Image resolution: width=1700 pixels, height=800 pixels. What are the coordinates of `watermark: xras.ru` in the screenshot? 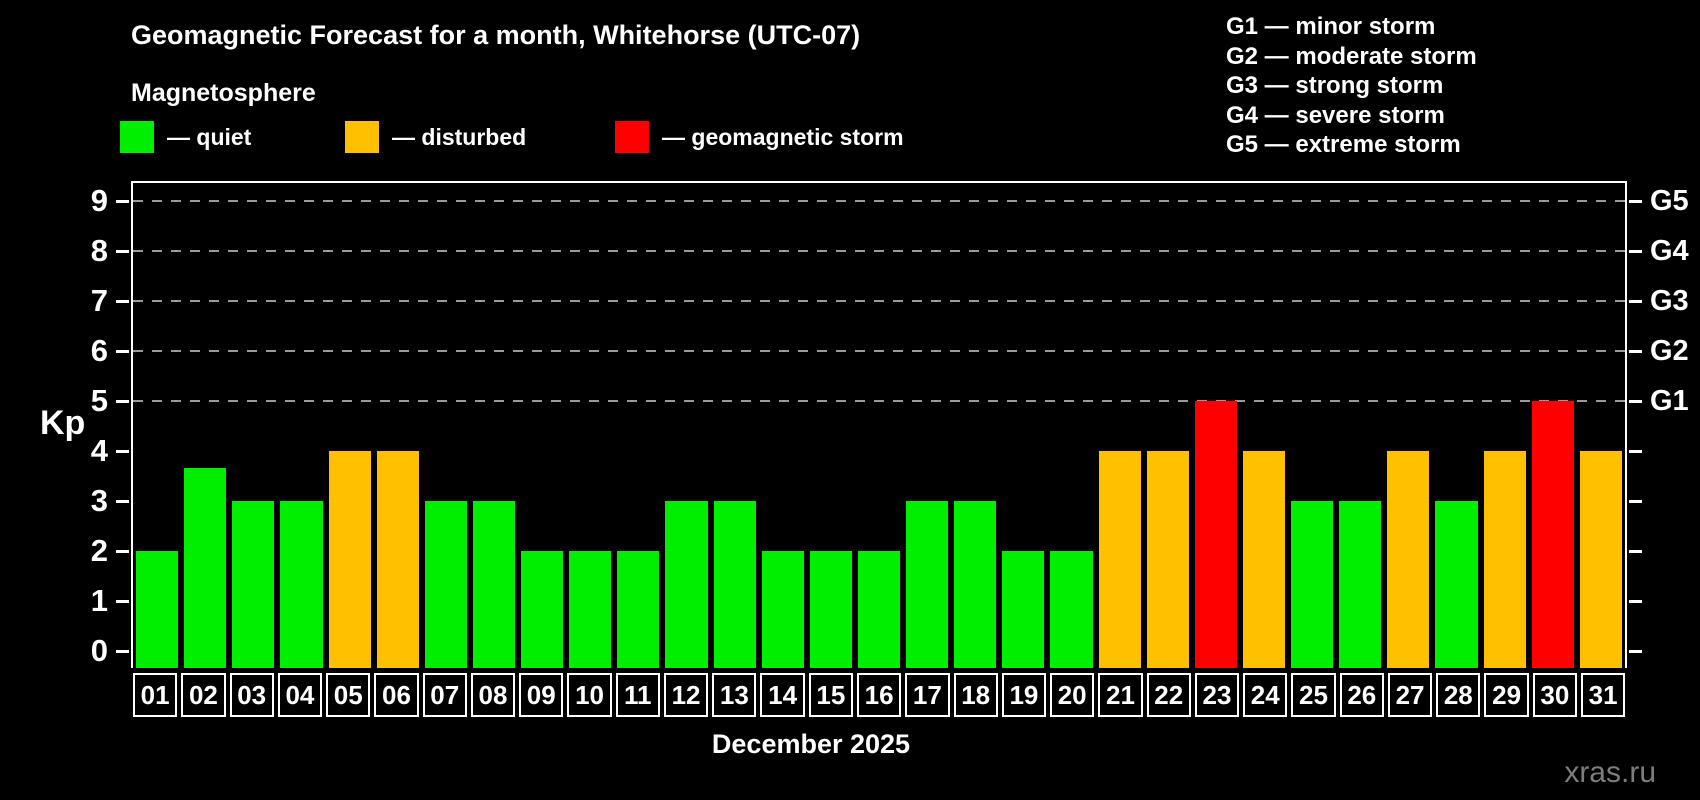 It's located at (1610, 772).